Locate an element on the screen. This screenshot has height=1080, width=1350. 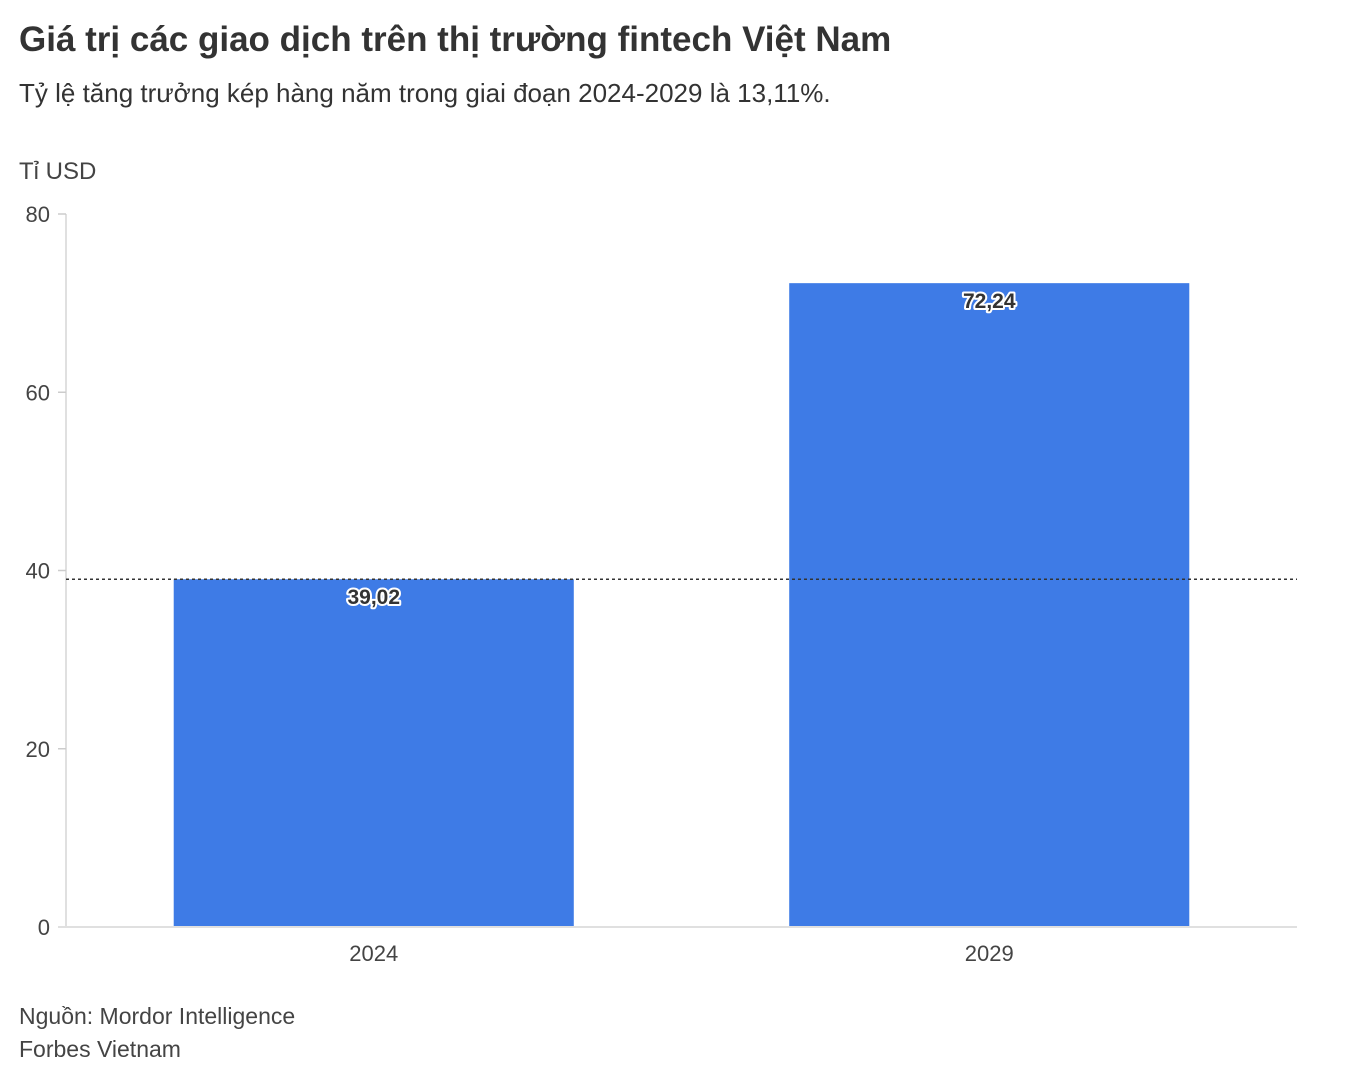
publisher-note: Forbes Vietnam is located at coordinates (100, 1049).